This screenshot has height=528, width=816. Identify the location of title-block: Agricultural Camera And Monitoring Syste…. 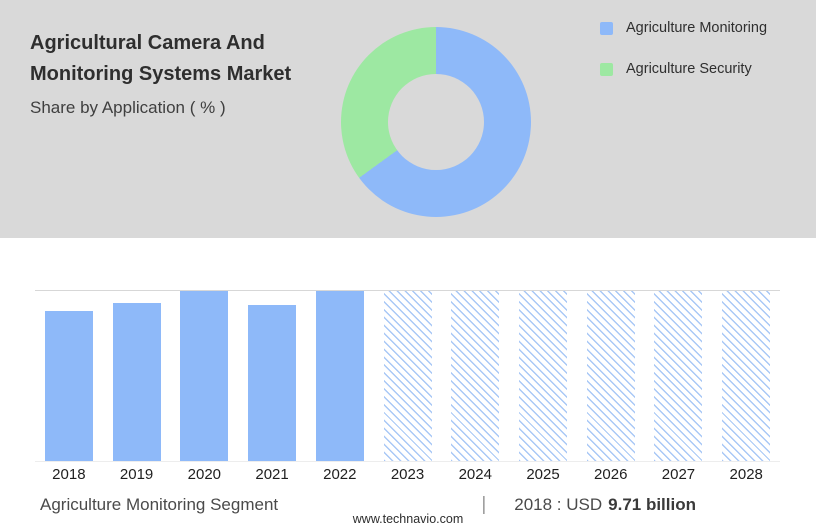
(165, 59).